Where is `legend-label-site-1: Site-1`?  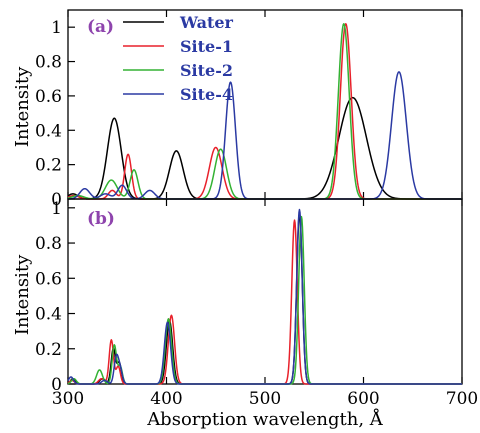 legend-label-site-1: Site-1 is located at coordinates (206, 46).